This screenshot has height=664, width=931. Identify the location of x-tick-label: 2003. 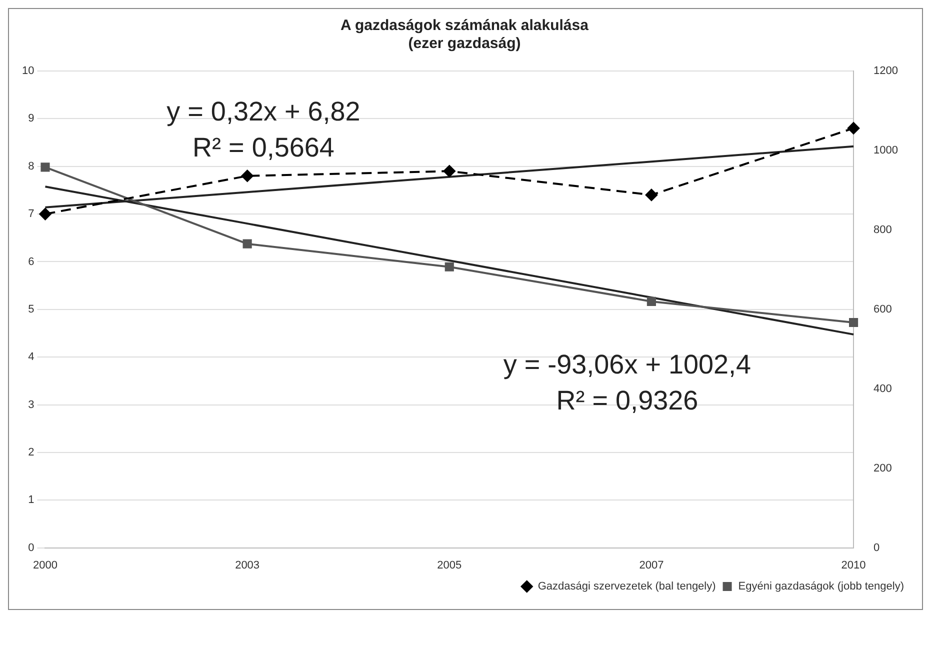
(247, 565).